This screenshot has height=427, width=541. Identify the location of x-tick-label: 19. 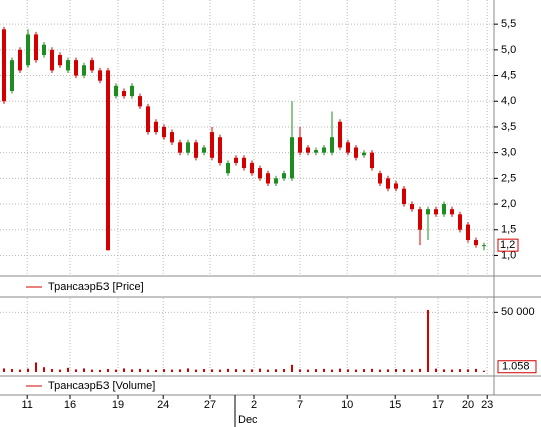
(118, 405).